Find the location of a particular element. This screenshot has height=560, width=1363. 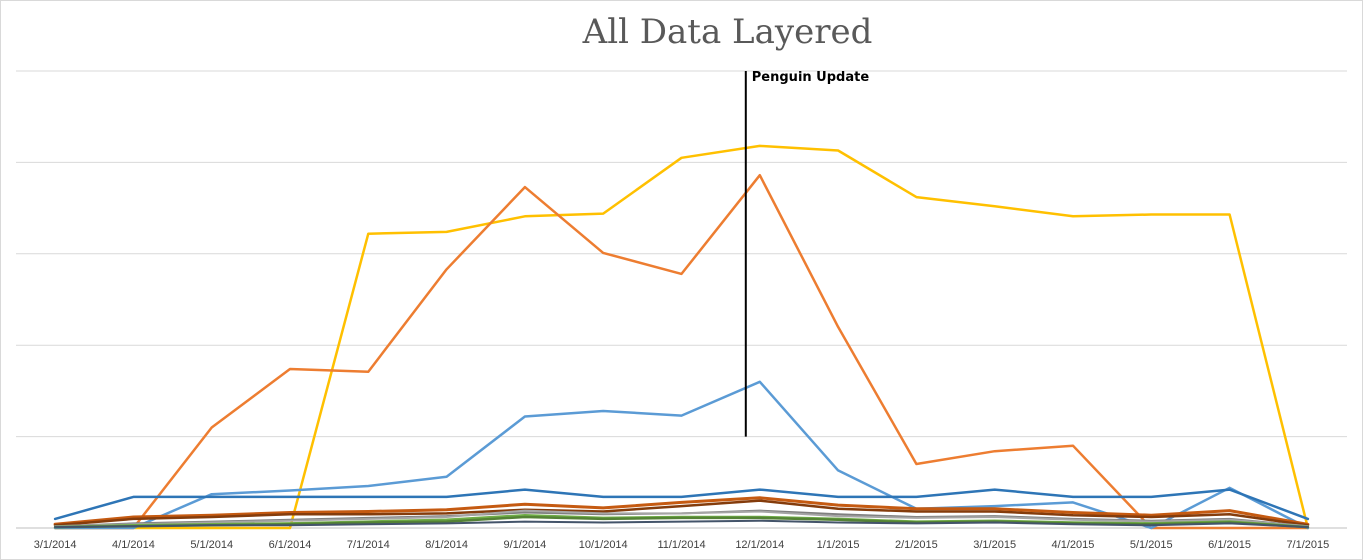

x-tick-label: 2/1/2015 is located at coordinates (916, 545).